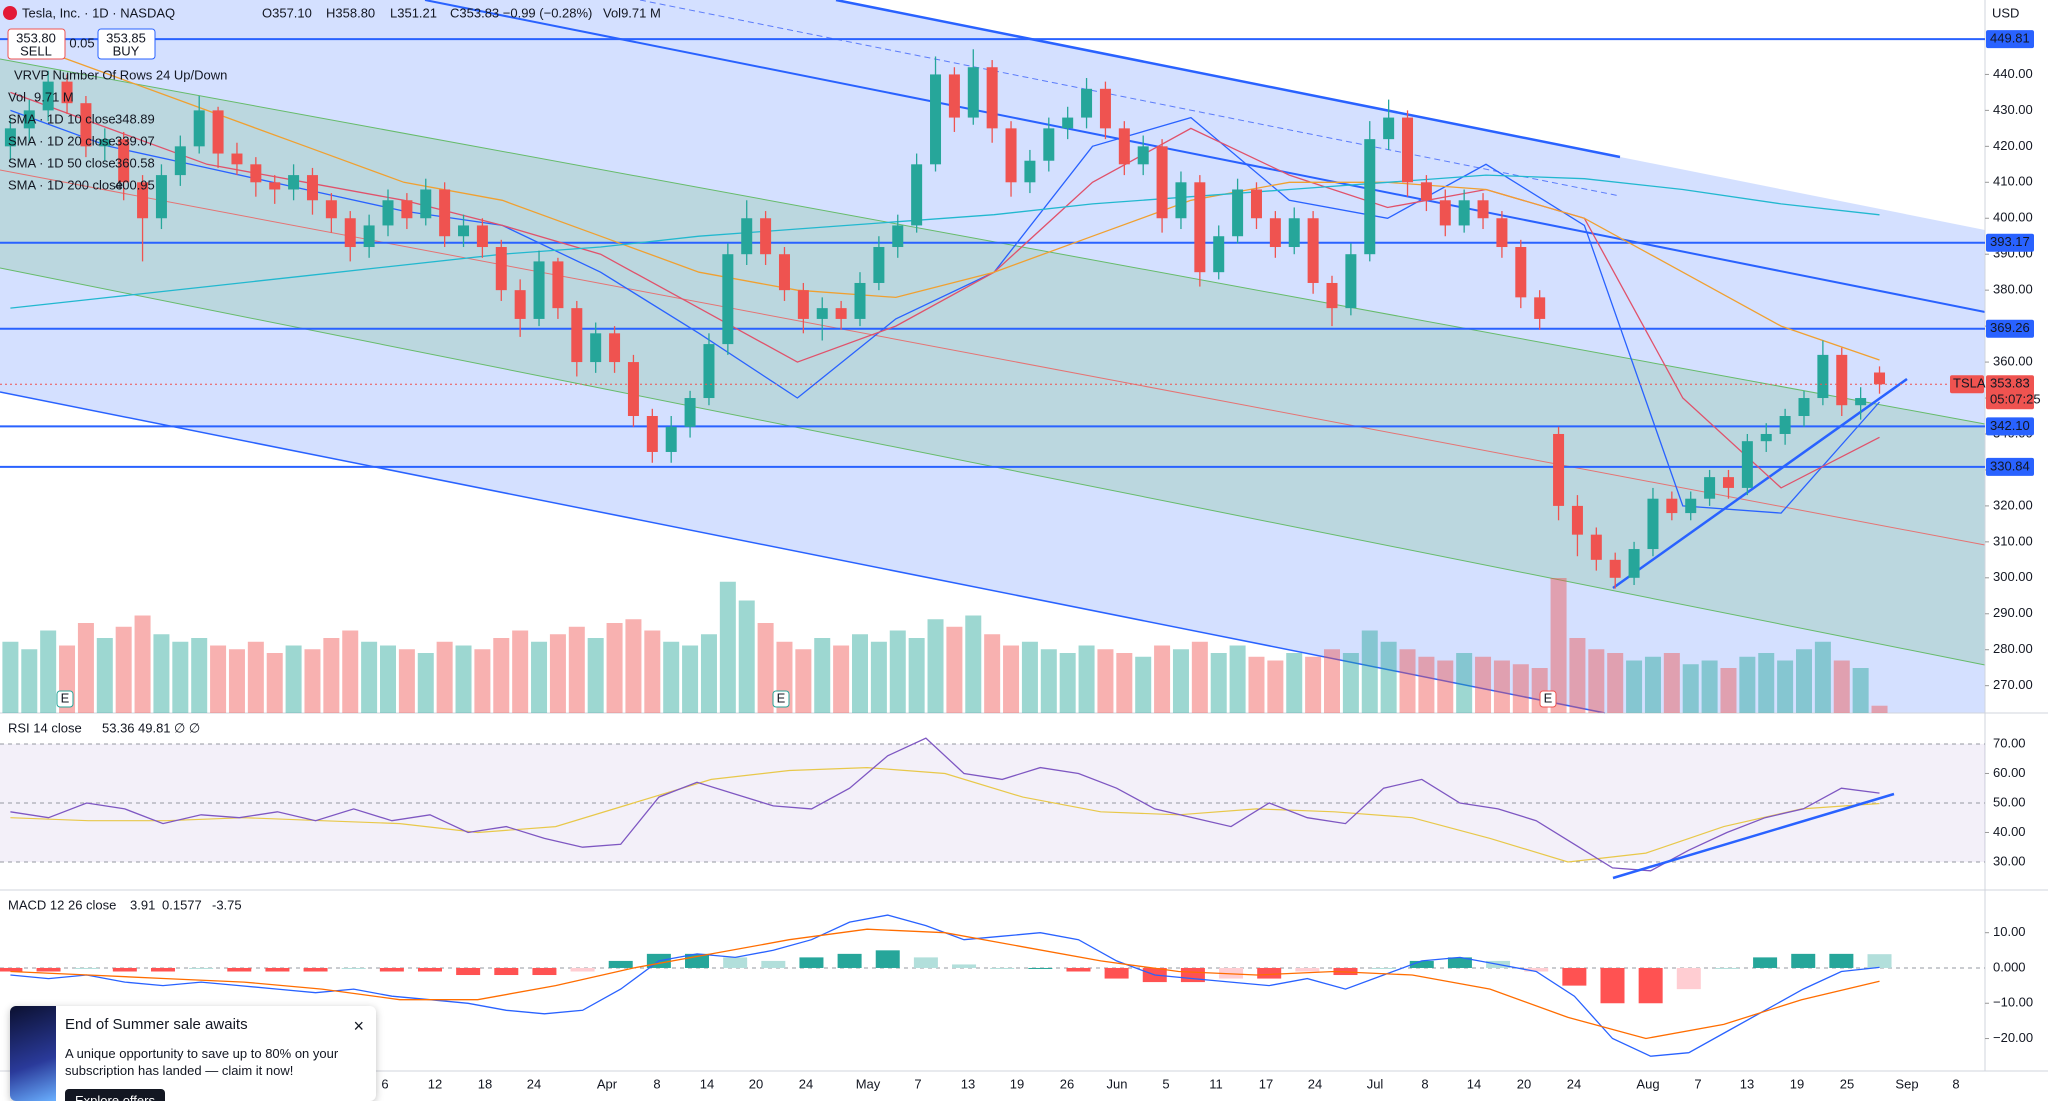 The width and height of the screenshot is (2048, 1101). Describe the element at coordinates (81, 42) in the screenshot. I see `spread: 0.05` at that location.